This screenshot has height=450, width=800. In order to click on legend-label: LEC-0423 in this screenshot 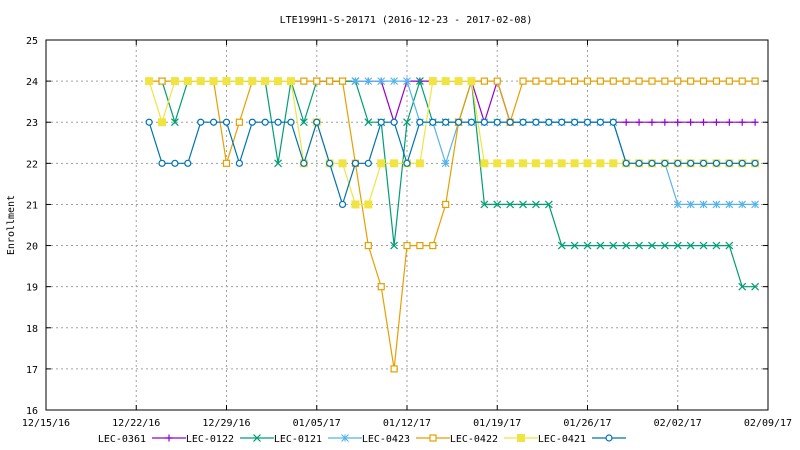, I will do `click(386, 439)`.